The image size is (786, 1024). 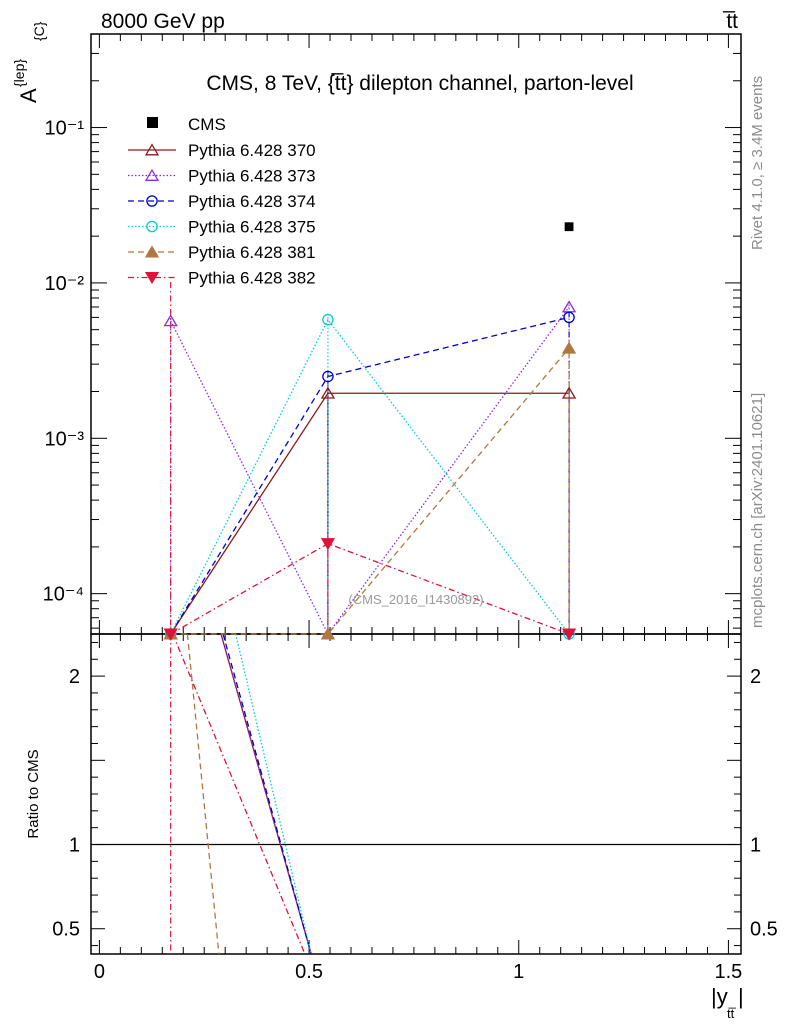 I want to click on ratio-y-tick-label-right: 2, so click(x=755, y=677).